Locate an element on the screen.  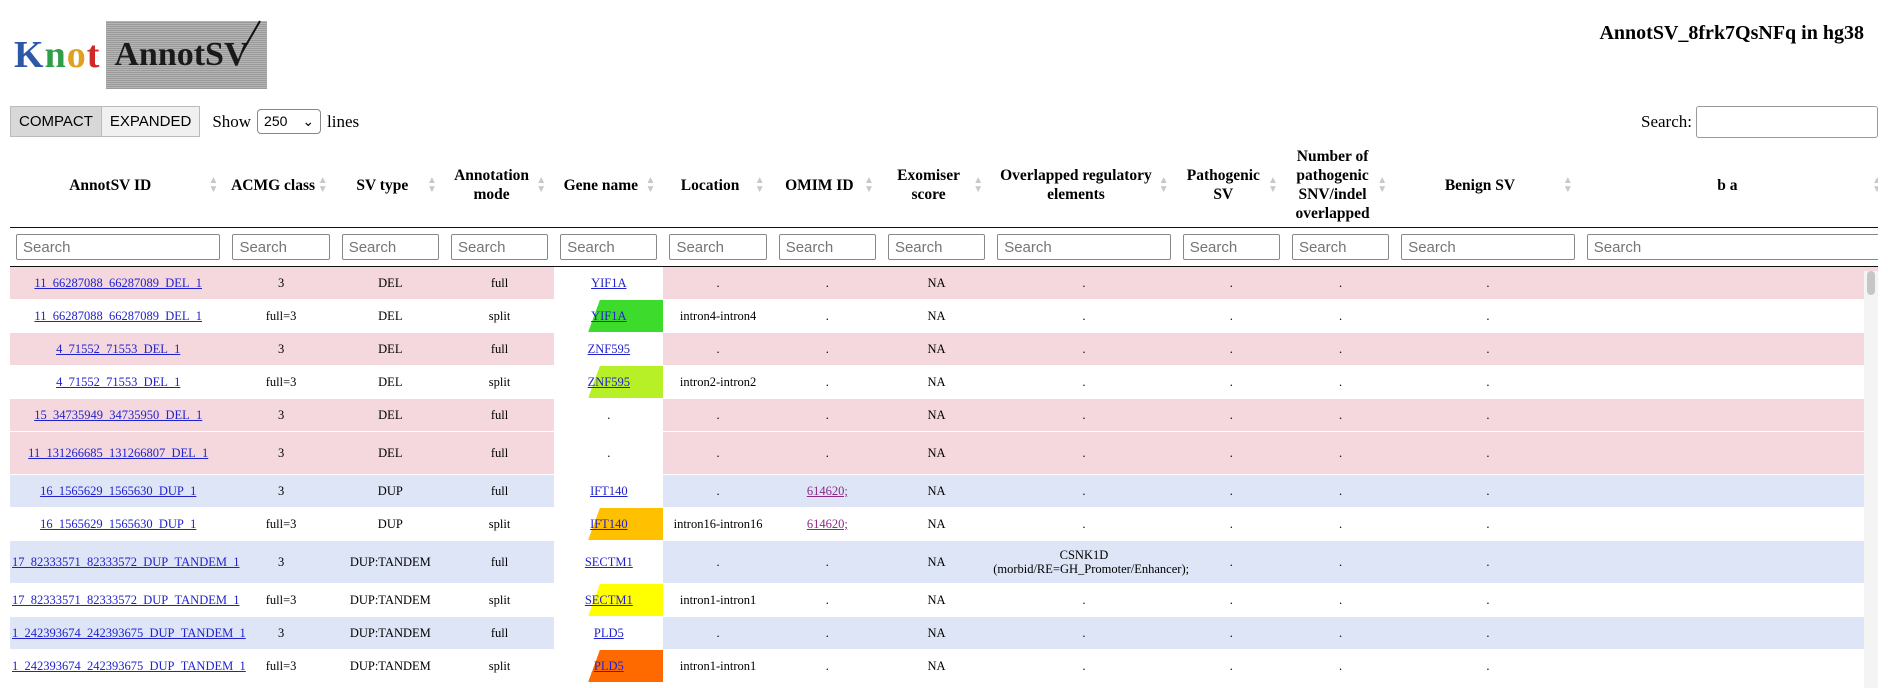
column-header: Annotation mode ▲ ▼ is located at coordinates (499, 185).